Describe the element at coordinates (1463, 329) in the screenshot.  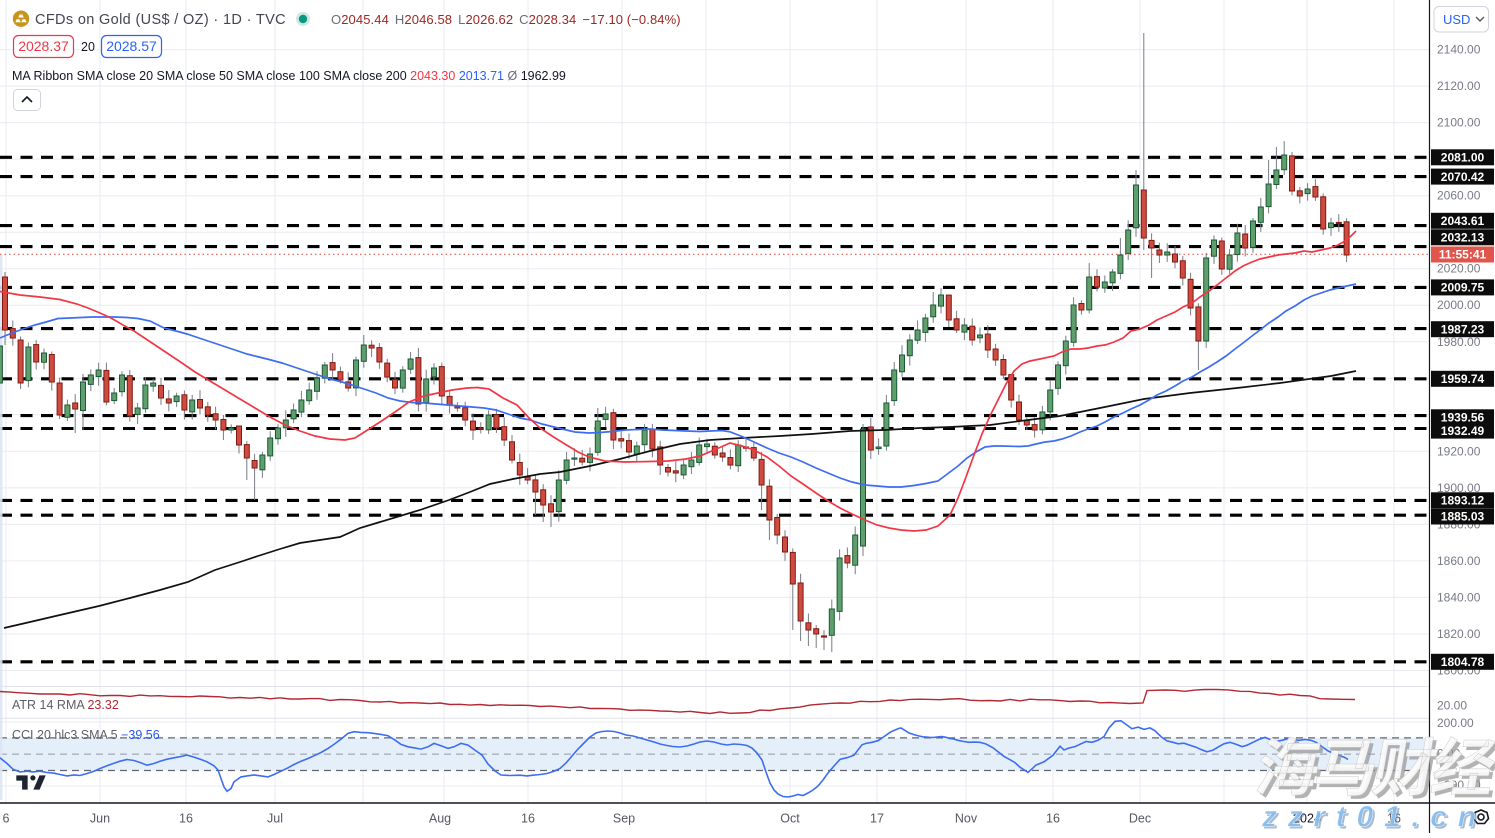
I see `svg-text: 1987.23` at that location.